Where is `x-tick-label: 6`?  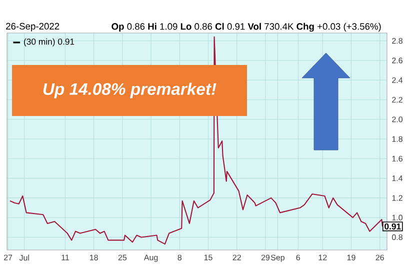
x-tick-label: 6 is located at coordinates (298, 257).